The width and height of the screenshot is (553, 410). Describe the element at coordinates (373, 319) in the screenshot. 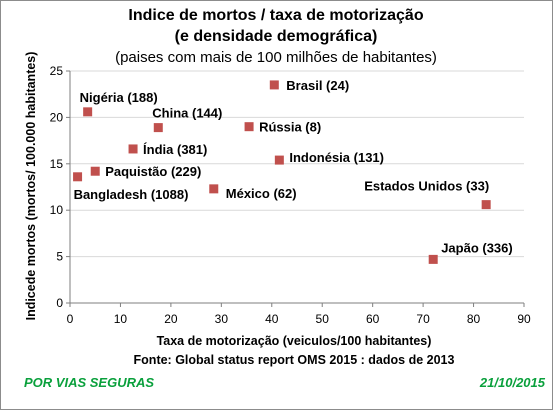

I see `x-tick-label-60: 60` at that location.